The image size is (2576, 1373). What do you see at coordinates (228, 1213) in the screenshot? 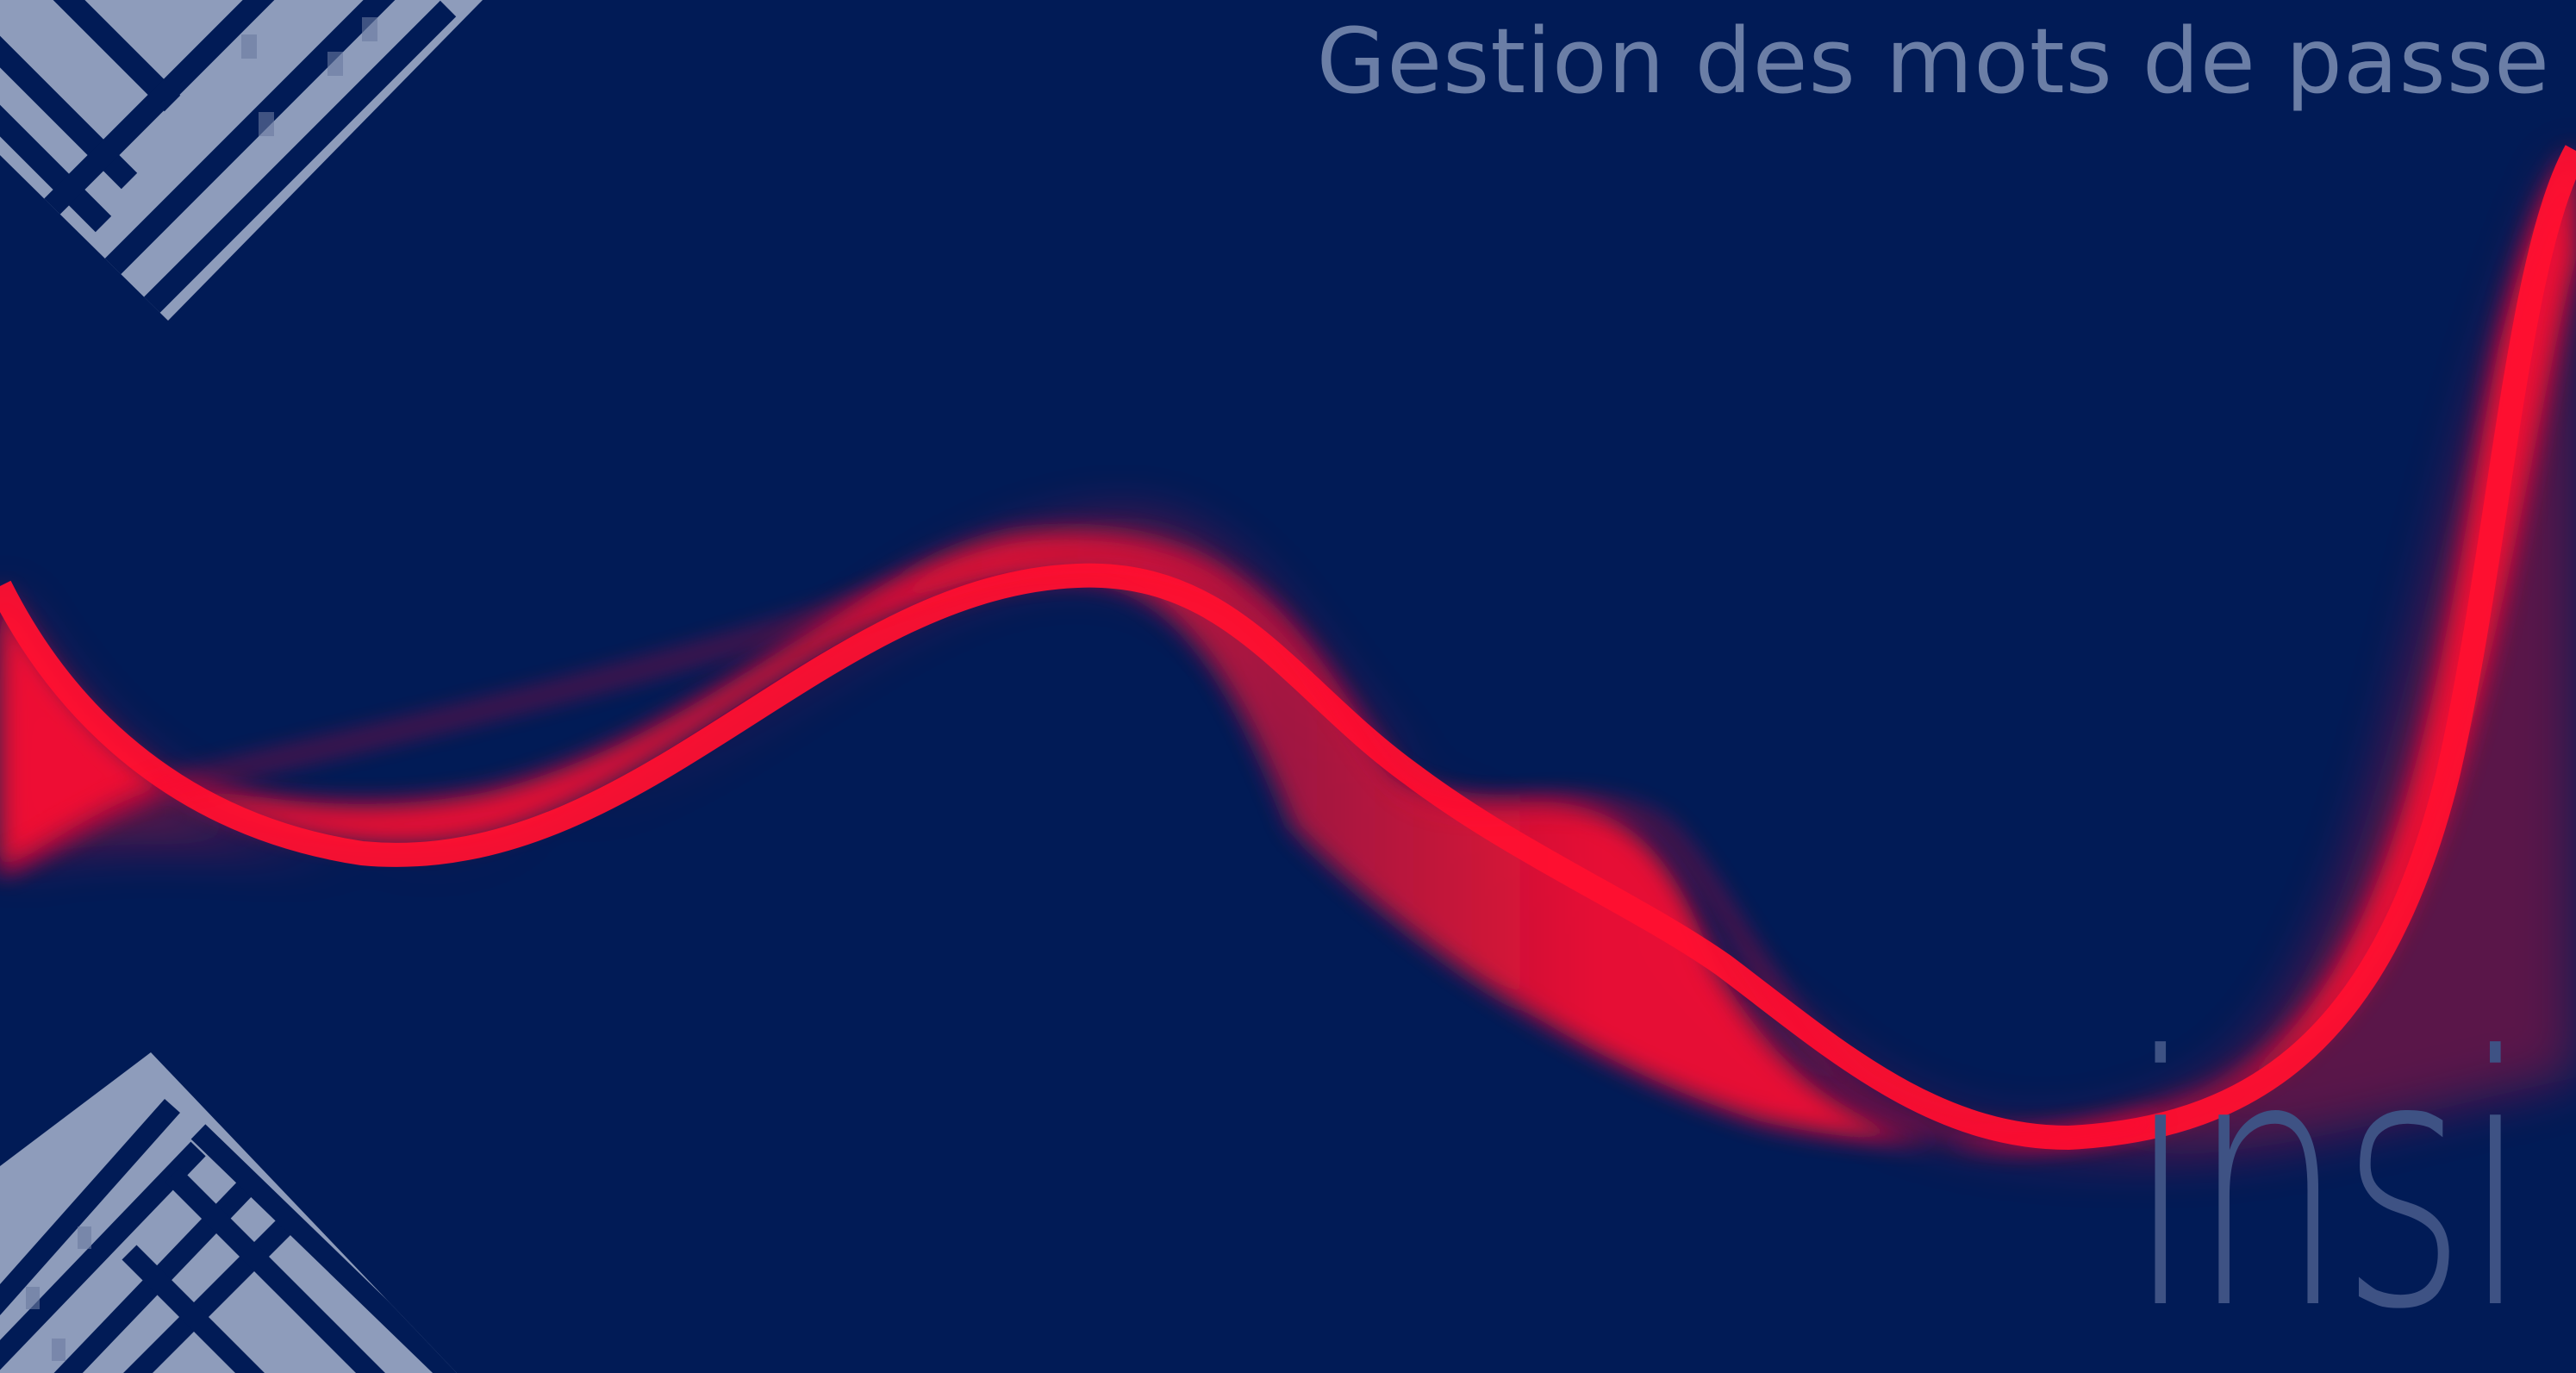
I see `bottom-left-stripe-pattern` at bounding box center [228, 1213].